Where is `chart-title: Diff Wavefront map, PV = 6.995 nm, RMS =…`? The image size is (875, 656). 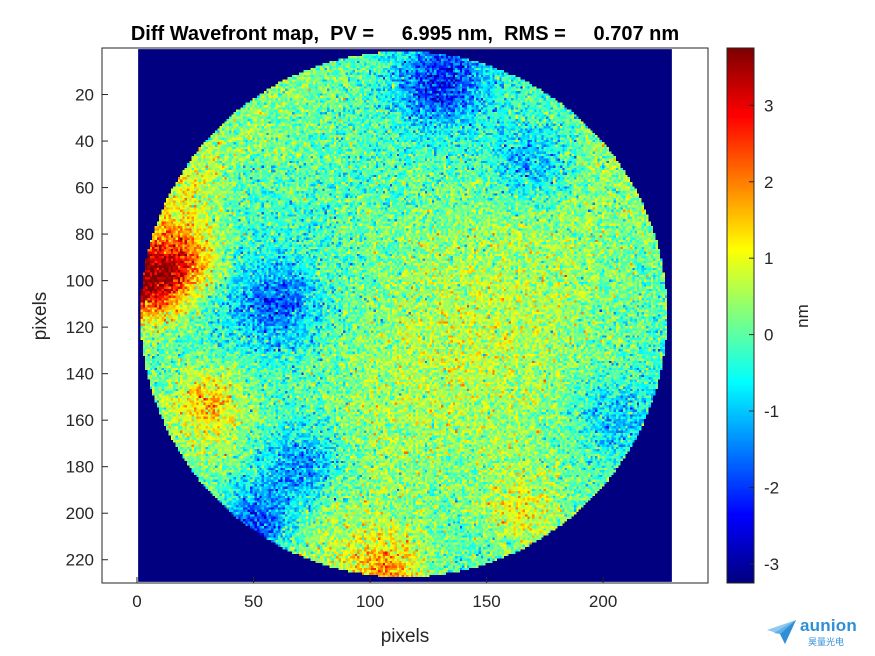 chart-title: Diff Wavefront map, PV = 6.995 nm, RMS =… is located at coordinates (405, 34).